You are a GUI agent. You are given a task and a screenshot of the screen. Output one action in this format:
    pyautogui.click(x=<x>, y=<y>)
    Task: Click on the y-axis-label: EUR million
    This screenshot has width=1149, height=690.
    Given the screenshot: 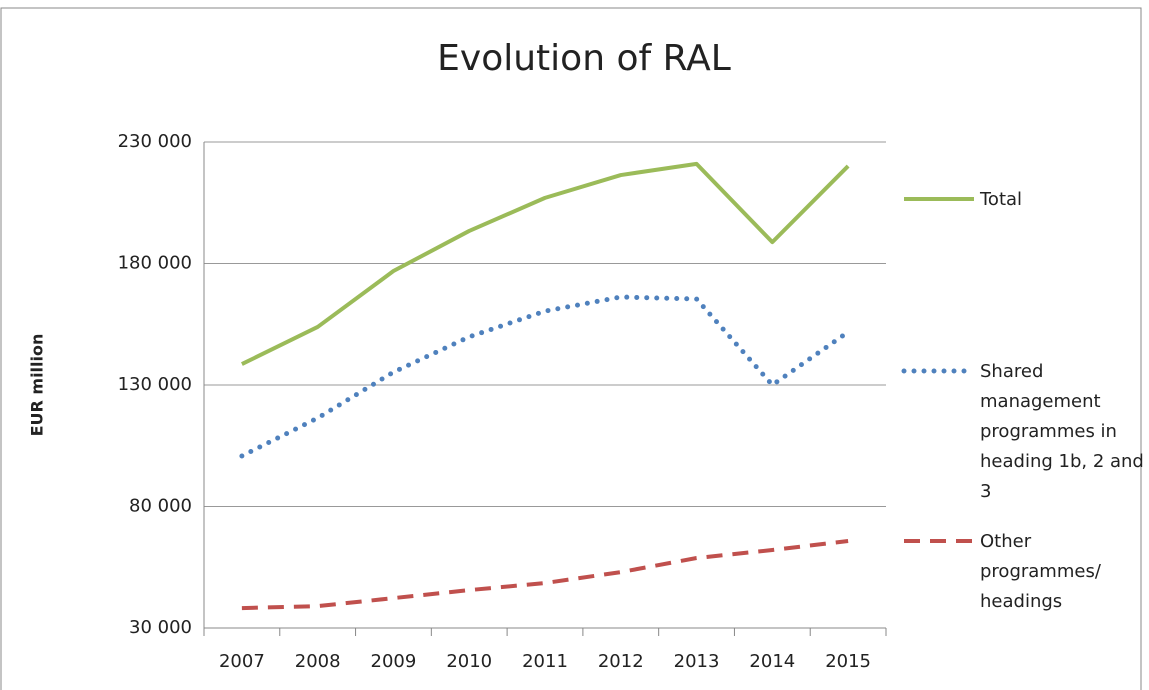 What is the action you would take?
    pyautogui.click(x=37, y=385)
    